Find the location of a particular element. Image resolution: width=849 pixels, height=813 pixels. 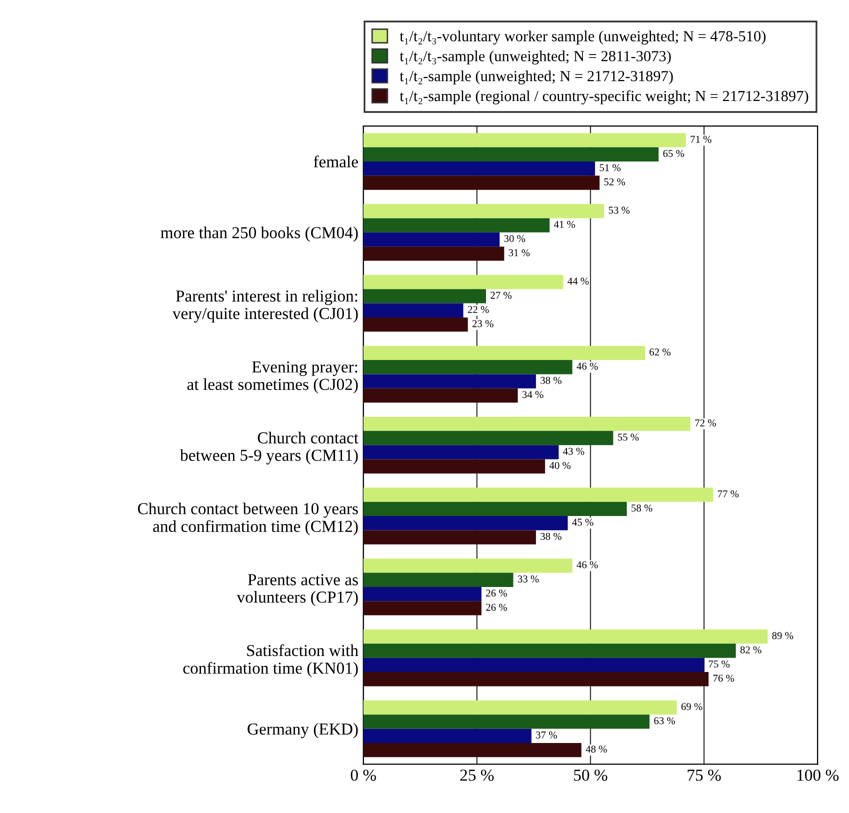

data-label: 34 % is located at coordinates (533, 394).